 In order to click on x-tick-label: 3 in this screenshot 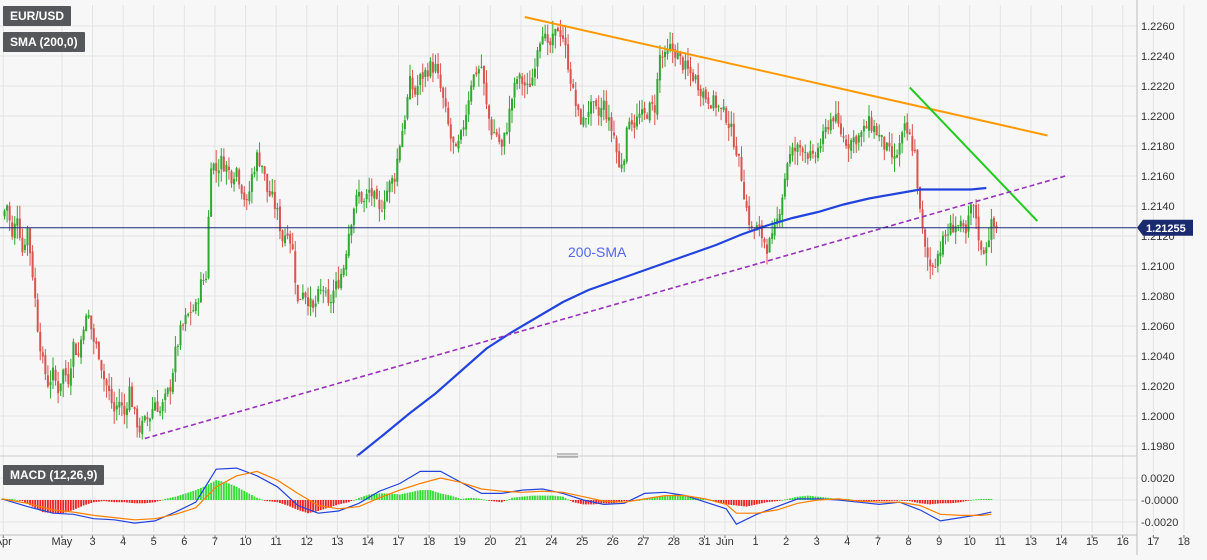, I will do `click(92, 542)`.